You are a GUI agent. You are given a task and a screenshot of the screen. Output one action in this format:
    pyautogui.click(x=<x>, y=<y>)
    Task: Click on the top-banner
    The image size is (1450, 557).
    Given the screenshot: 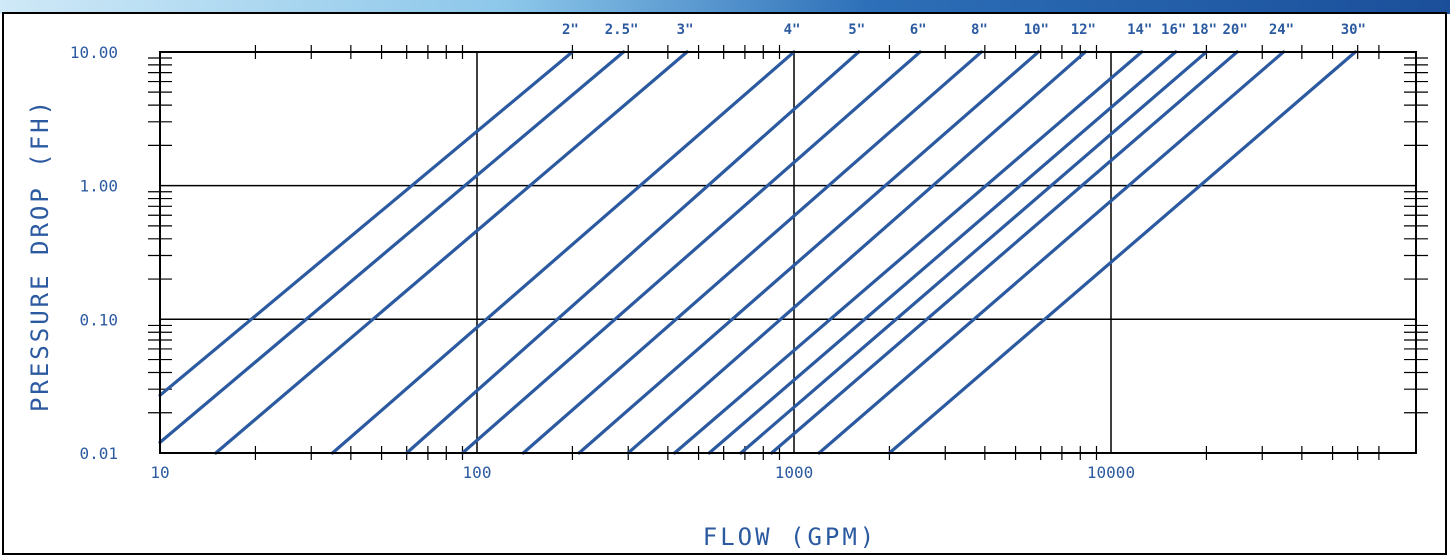 What is the action you would take?
    pyautogui.click(x=725, y=7)
    